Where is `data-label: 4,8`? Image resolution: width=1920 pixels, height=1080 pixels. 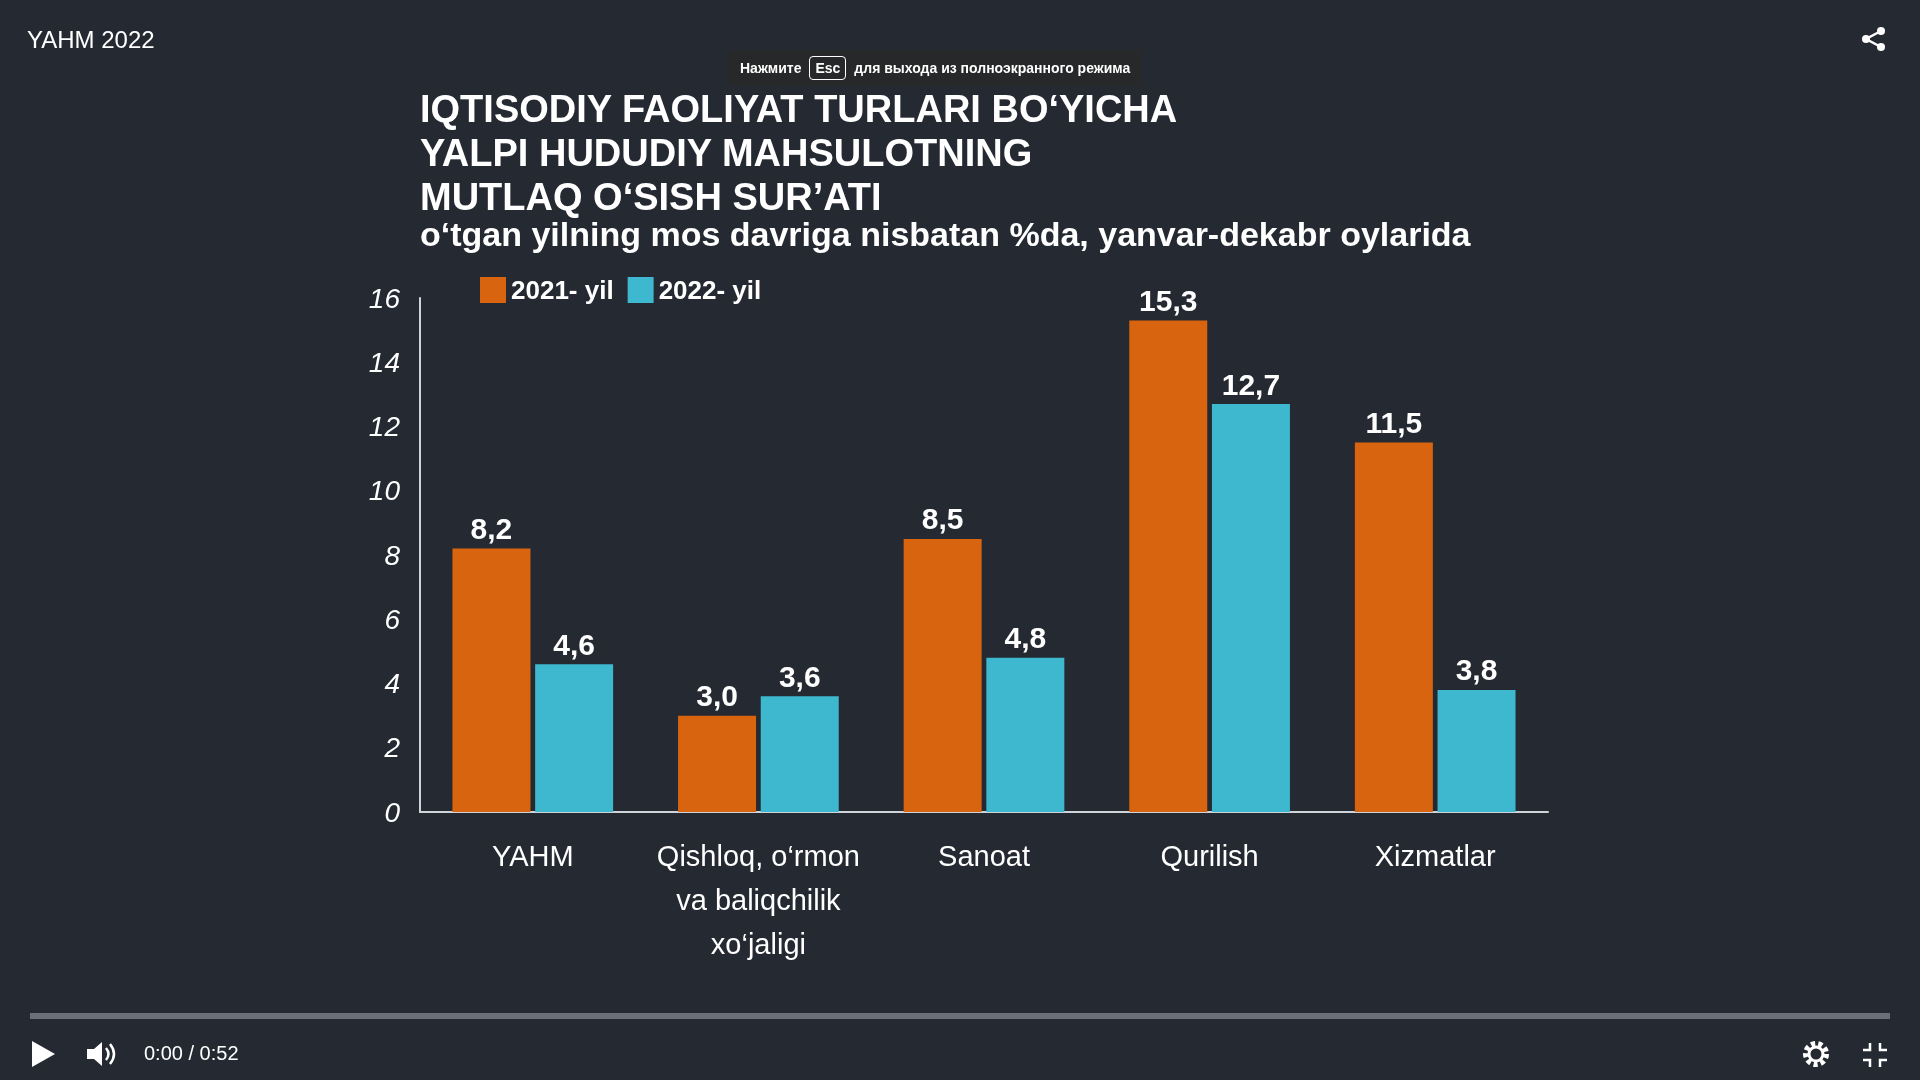
data-label: 4,8 is located at coordinates (1025, 638).